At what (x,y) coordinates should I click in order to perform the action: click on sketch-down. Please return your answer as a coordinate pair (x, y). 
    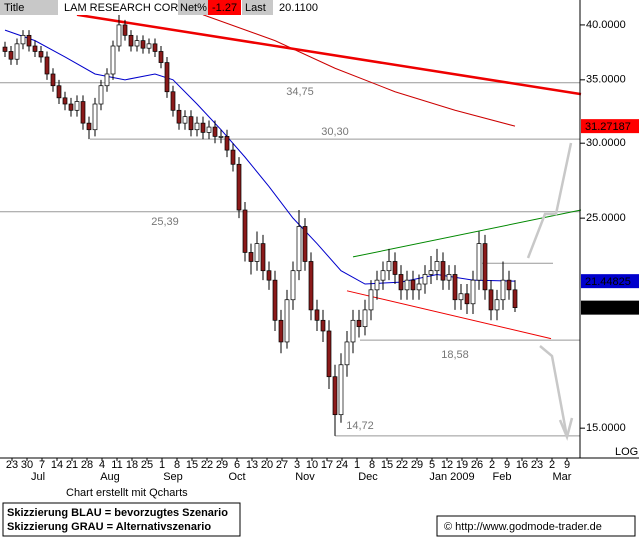
    Looking at the image, I should click on (554, 391).